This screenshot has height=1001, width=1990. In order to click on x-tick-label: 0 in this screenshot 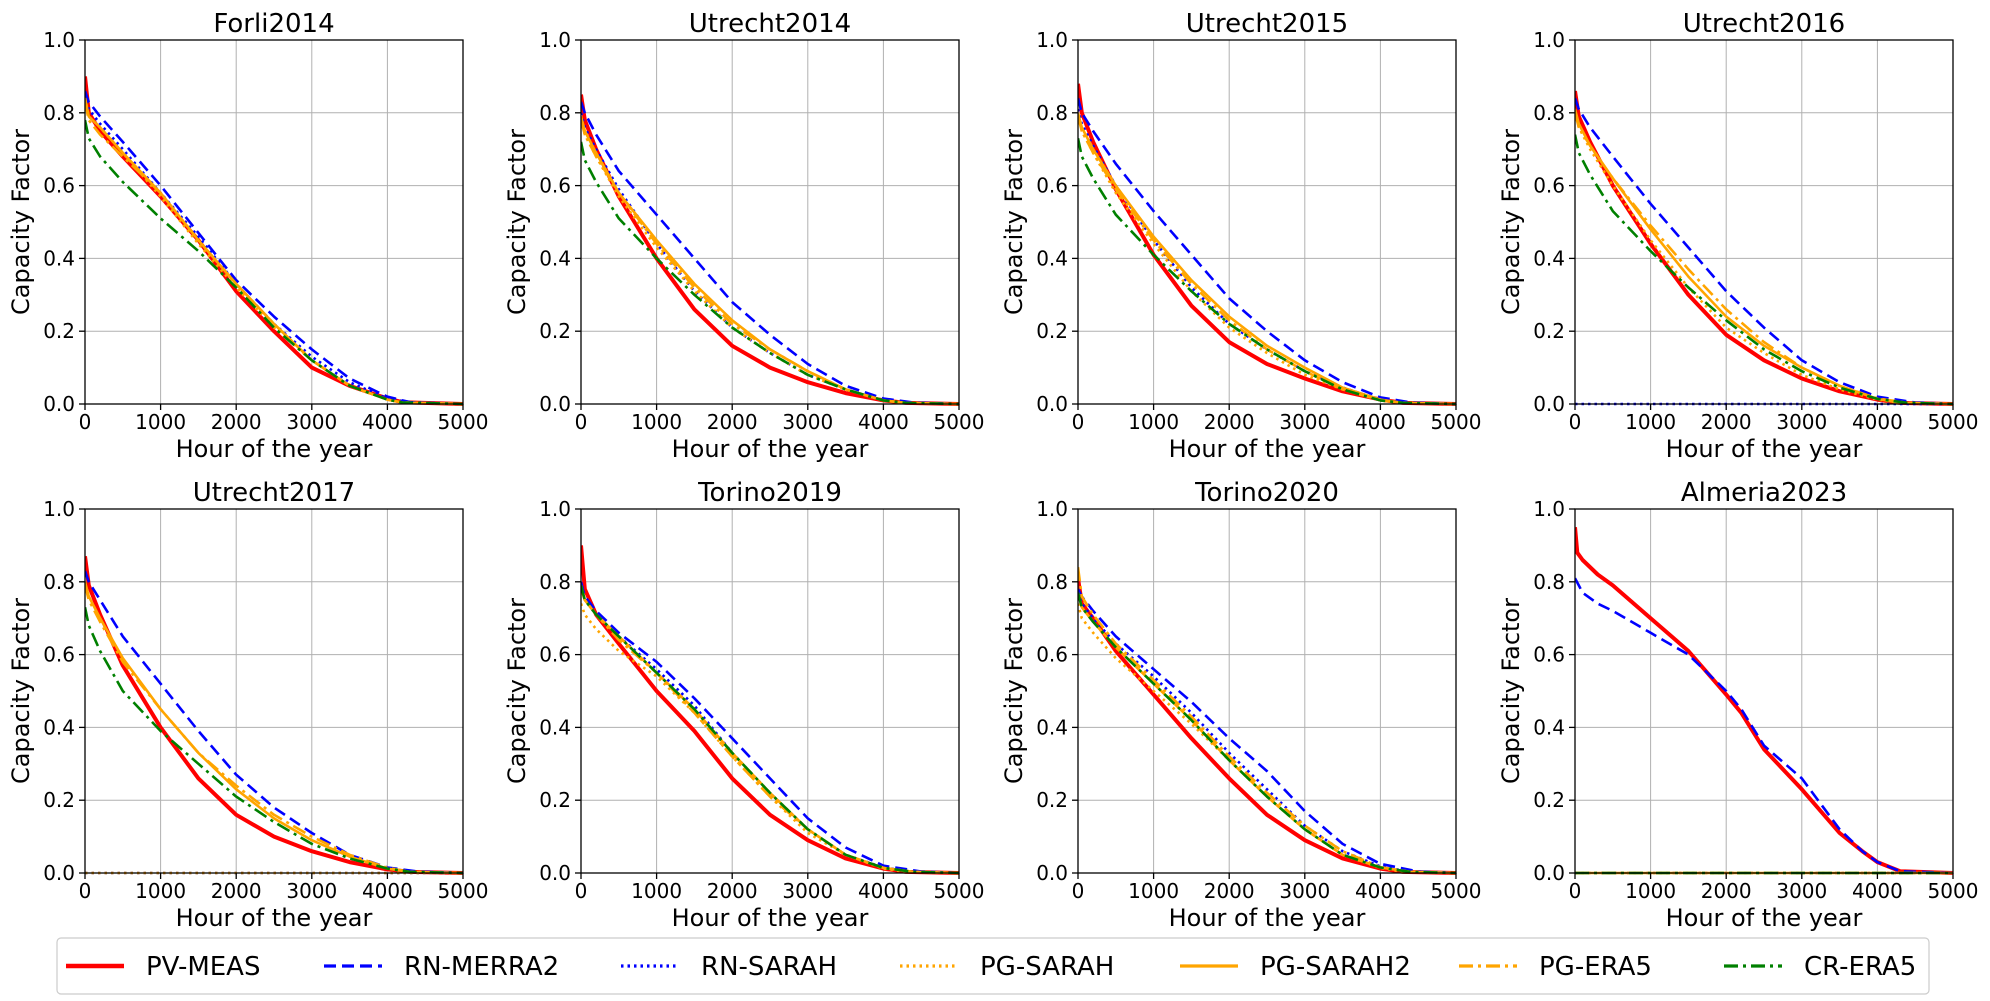, I will do `click(581, 422)`.